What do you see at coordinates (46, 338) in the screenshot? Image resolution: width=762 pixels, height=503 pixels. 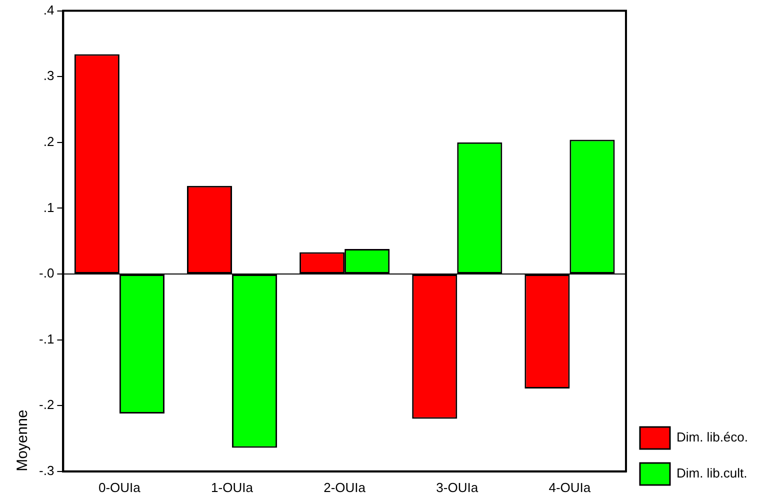 I see `y-tick-label: -.1` at bounding box center [46, 338].